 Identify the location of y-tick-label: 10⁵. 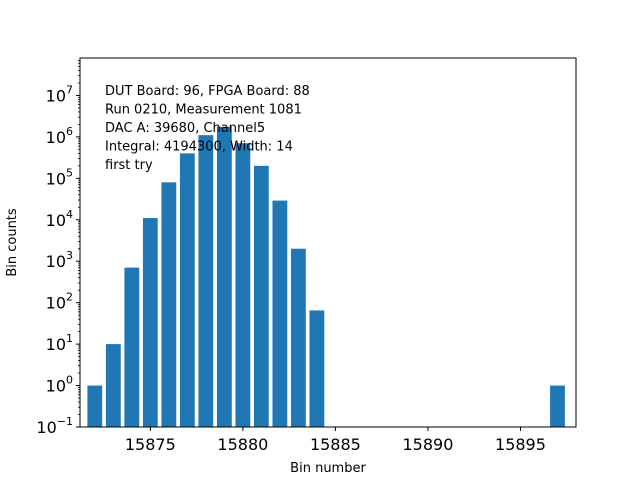
(59, 177).